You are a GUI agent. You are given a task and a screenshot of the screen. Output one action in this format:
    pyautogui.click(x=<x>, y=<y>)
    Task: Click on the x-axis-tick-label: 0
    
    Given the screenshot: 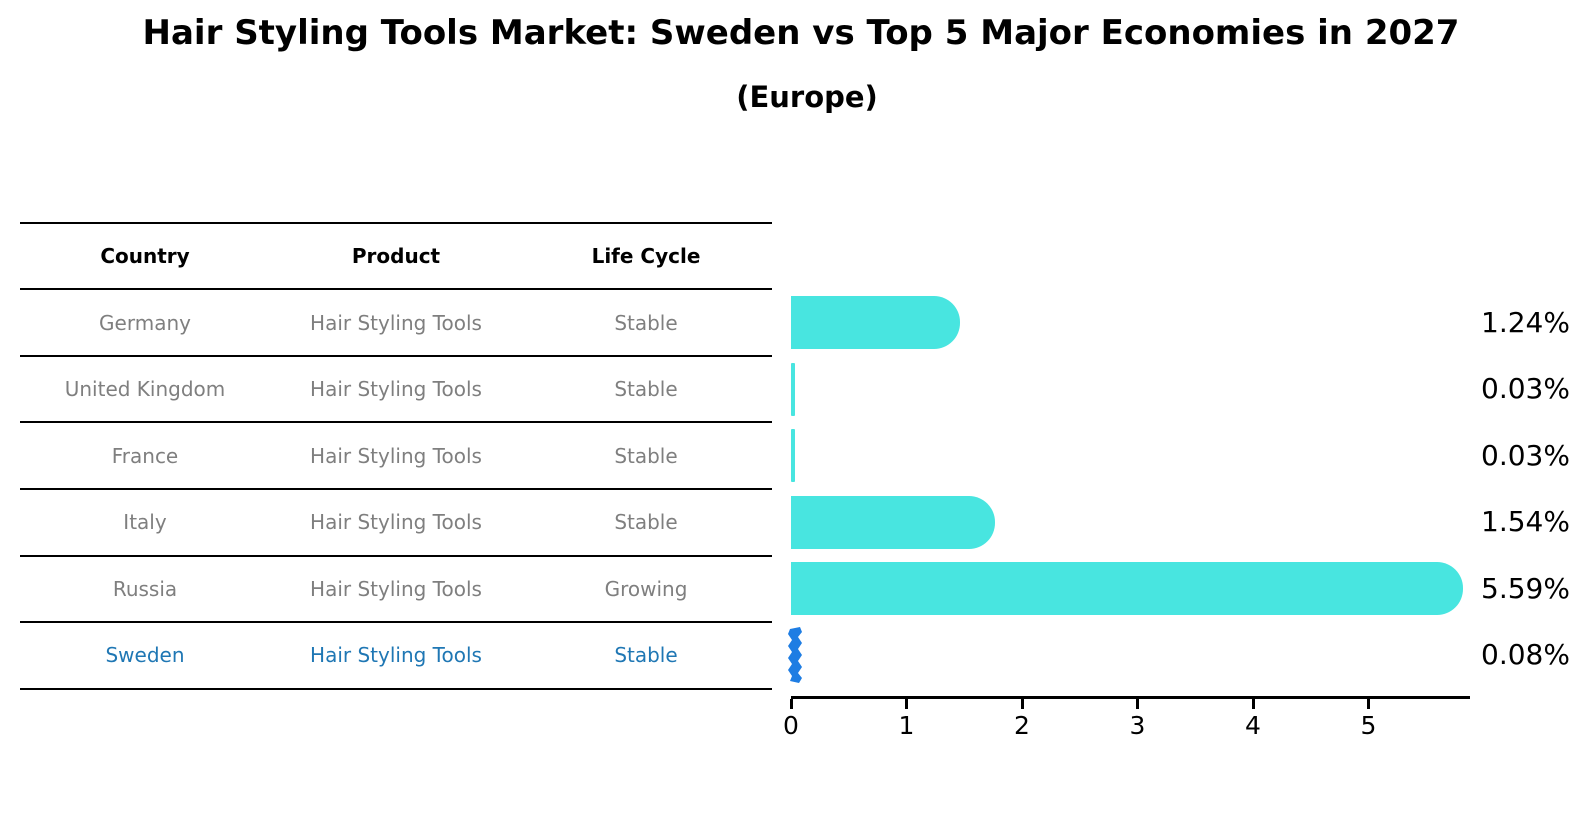 What is the action you would take?
    pyautogui.click(x=791, y=725)
    